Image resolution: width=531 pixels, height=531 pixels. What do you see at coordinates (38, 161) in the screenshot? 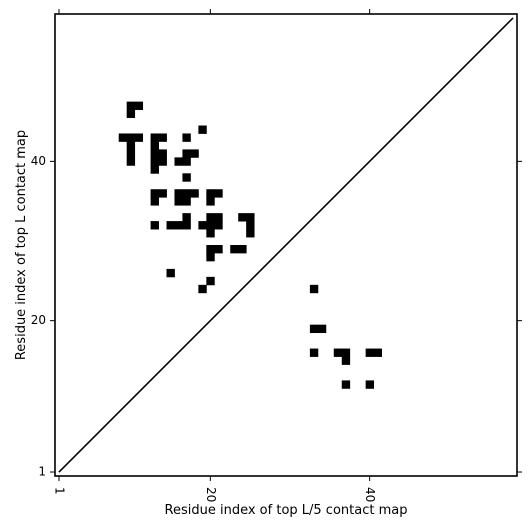
I see `y-tick-label: 40` at bounding box center [38, 161].